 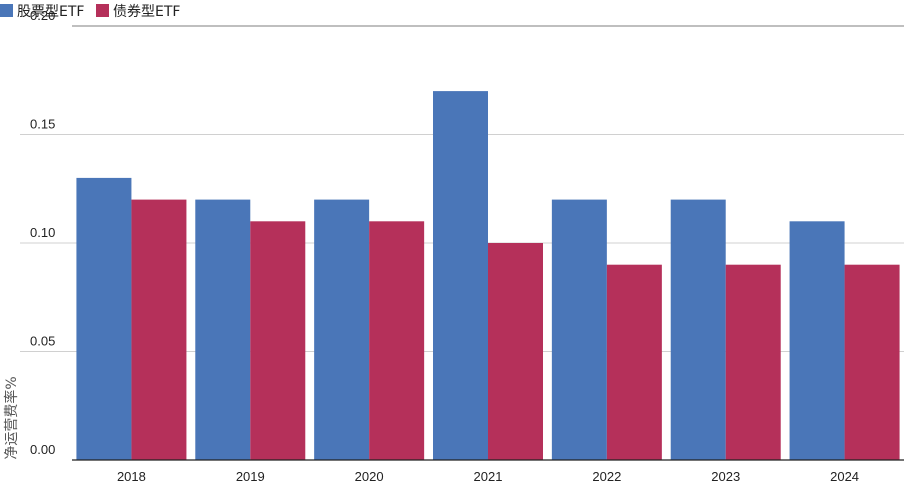 I want to click on bar-bond-2023, so click(x=753, y=362).